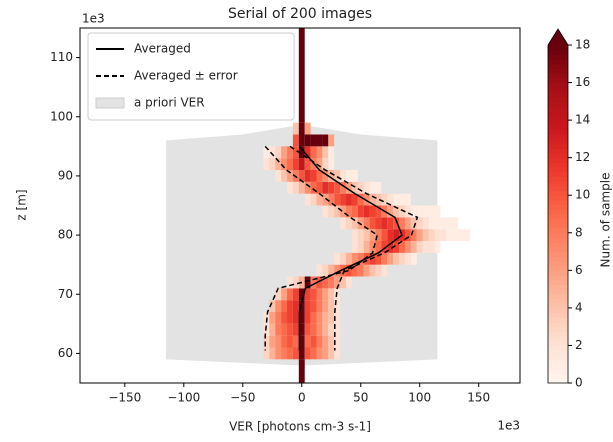 The height and width of the screenshot is (442, 613). Describe the element at coordinates (582, 82) in the screenshot. I see `colorbar-tick-label: 16` at that location.